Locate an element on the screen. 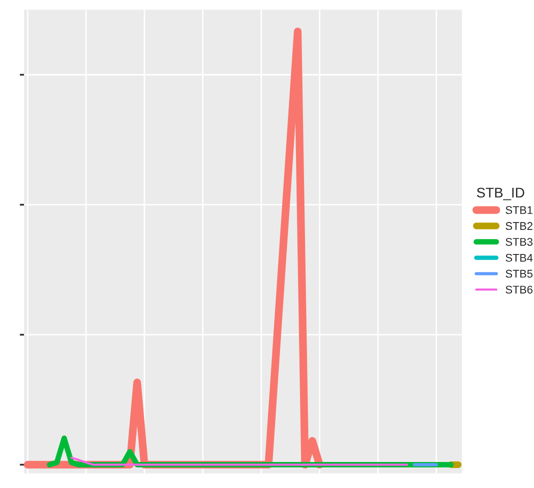 Image resolution: width=534 pixels, height=488 pixels. legend-label: STB6 is located at coordinates (519, 290).